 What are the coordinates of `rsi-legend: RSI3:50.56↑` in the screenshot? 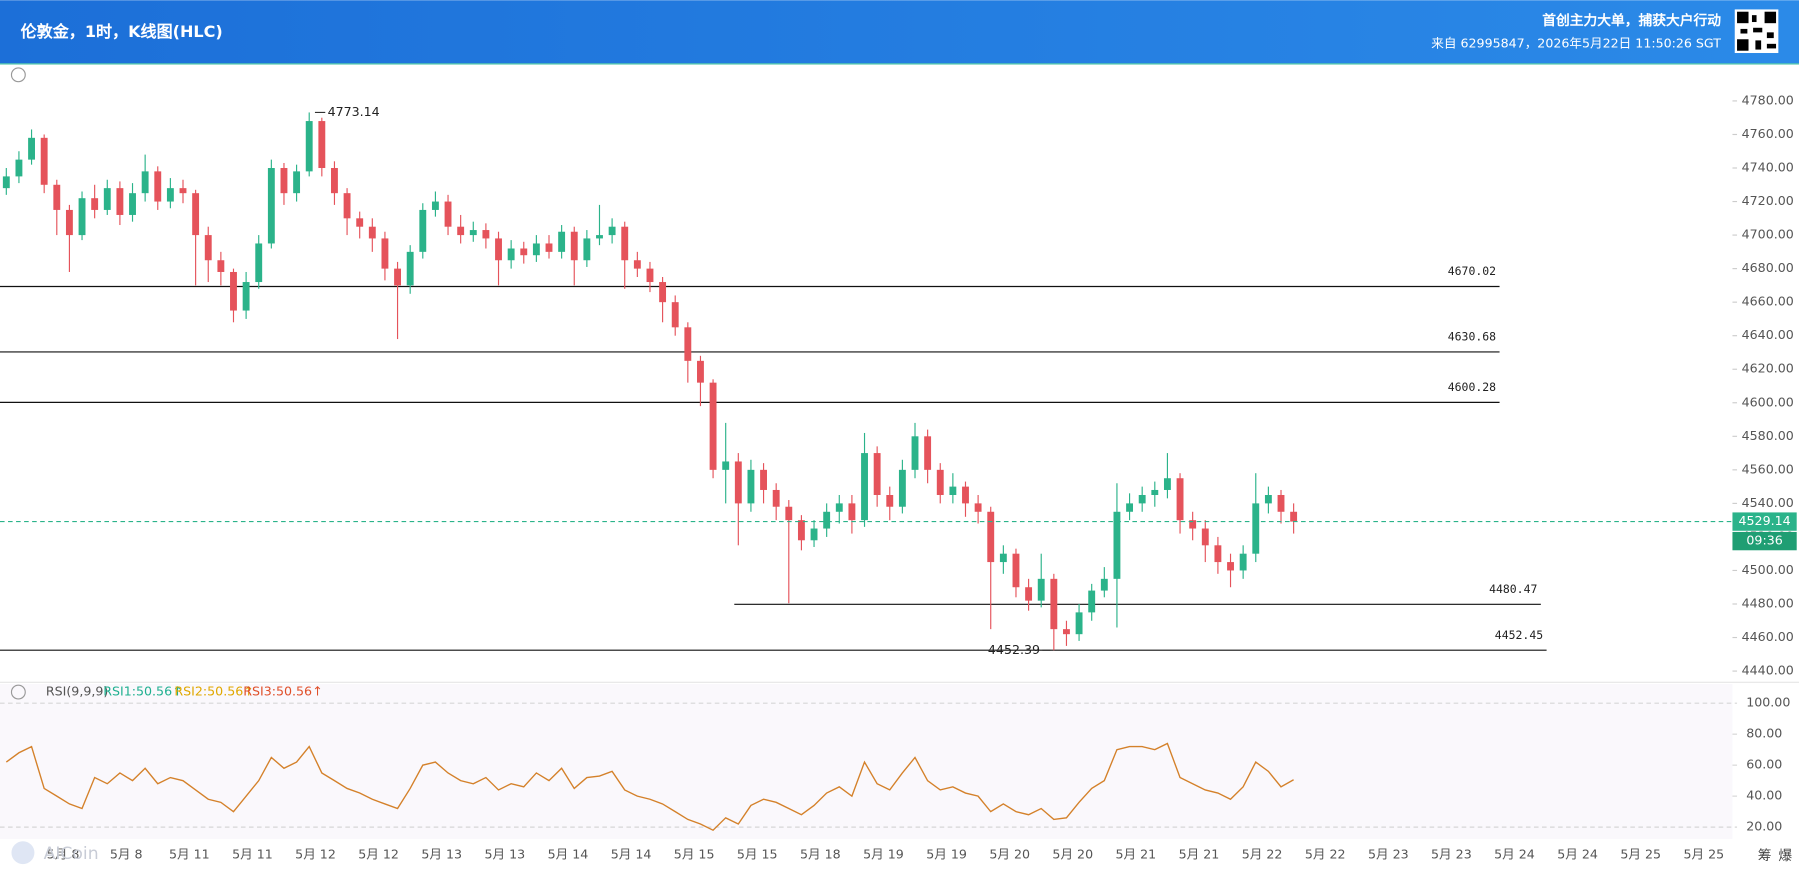 It's located at (282, 691).